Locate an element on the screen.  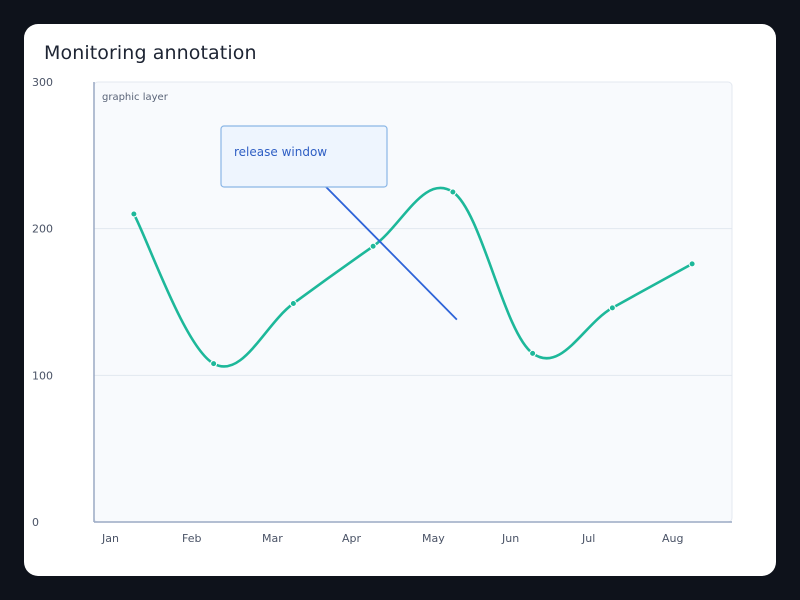
annotation-line is located at coordinates (383, 245).